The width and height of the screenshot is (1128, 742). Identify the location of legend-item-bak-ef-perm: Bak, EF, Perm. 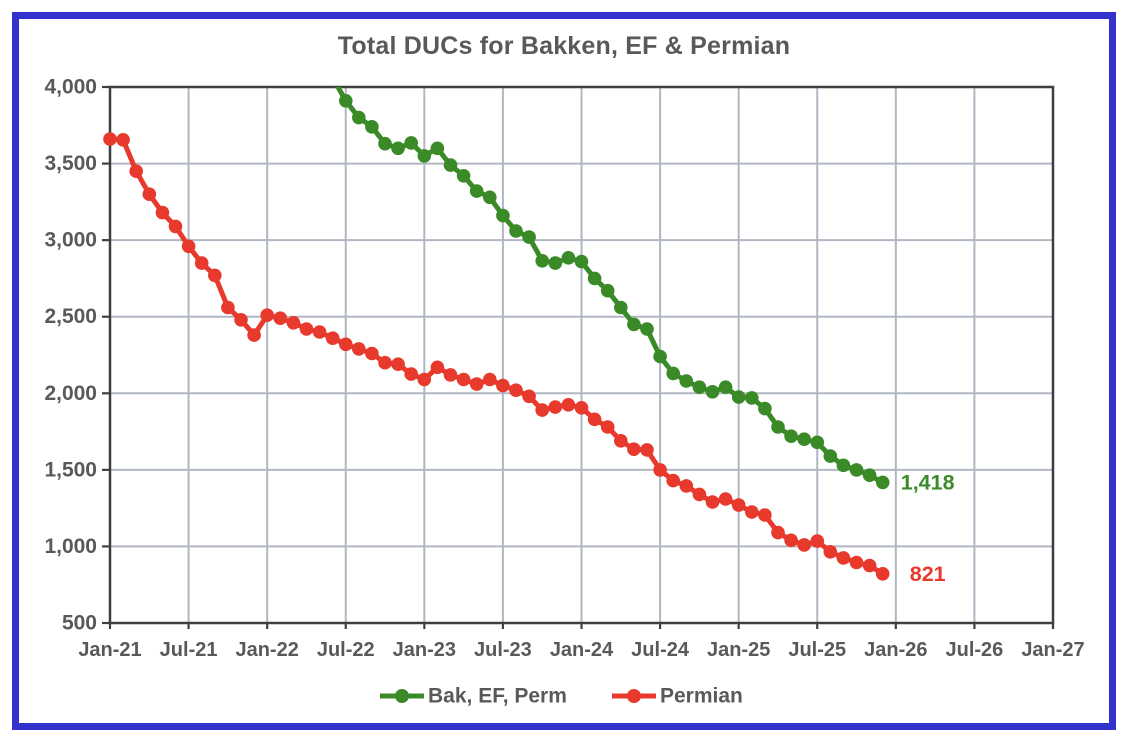
(473, 696).